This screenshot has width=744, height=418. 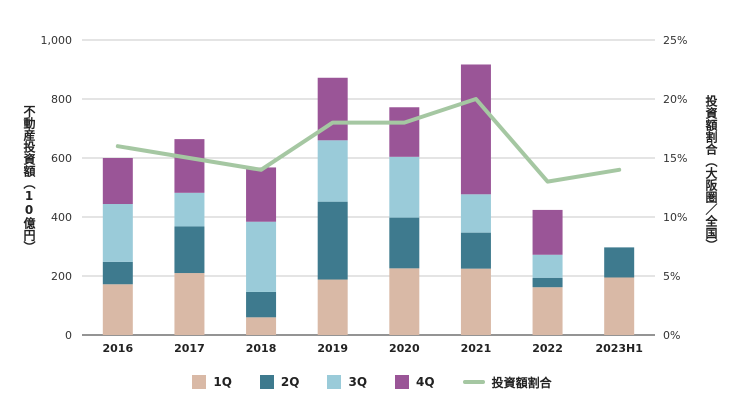 What do you see at coordinates (61, 99) in the screenshot?
I see `y-tick-label: 800` at bounding box center [61, 99].